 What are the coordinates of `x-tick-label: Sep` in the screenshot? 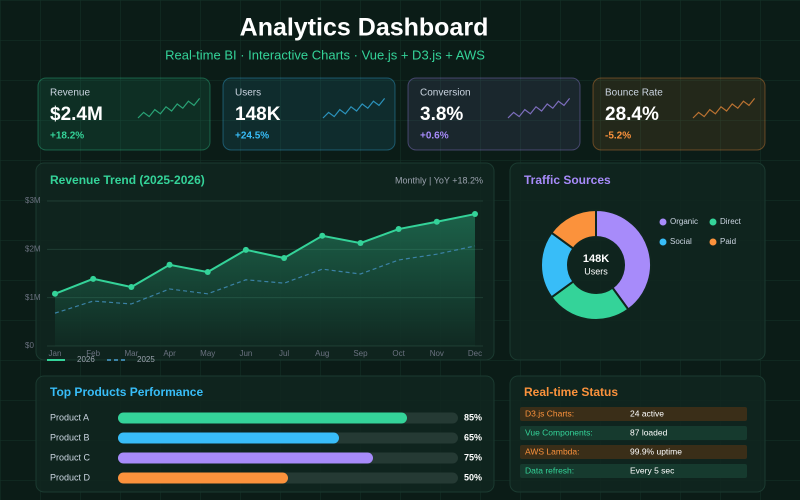 It's located at (360, 353).